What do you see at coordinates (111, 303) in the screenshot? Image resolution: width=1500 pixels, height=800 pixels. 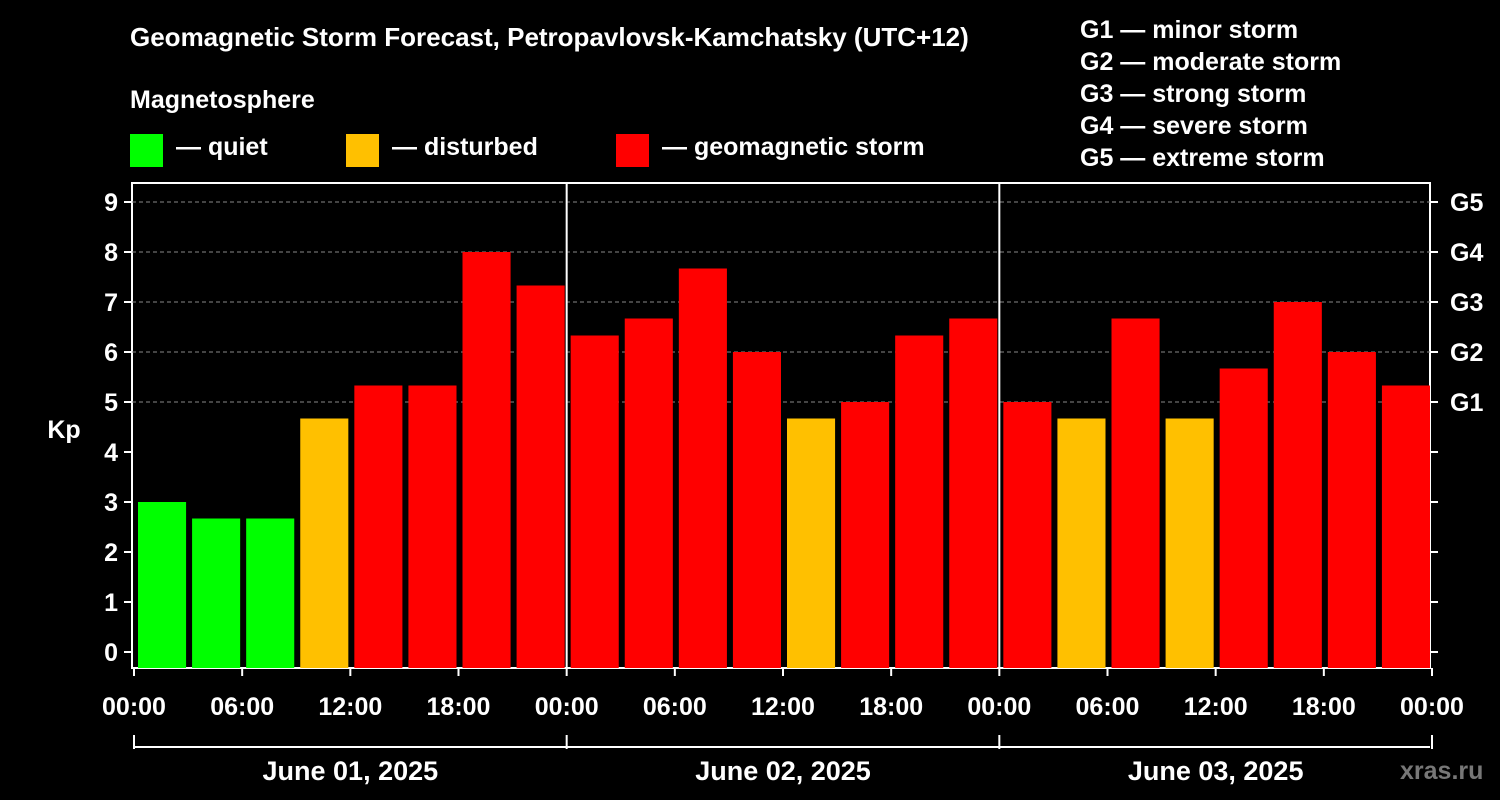 I see `y-tick-label: 7` at bounding box center [111, 303].